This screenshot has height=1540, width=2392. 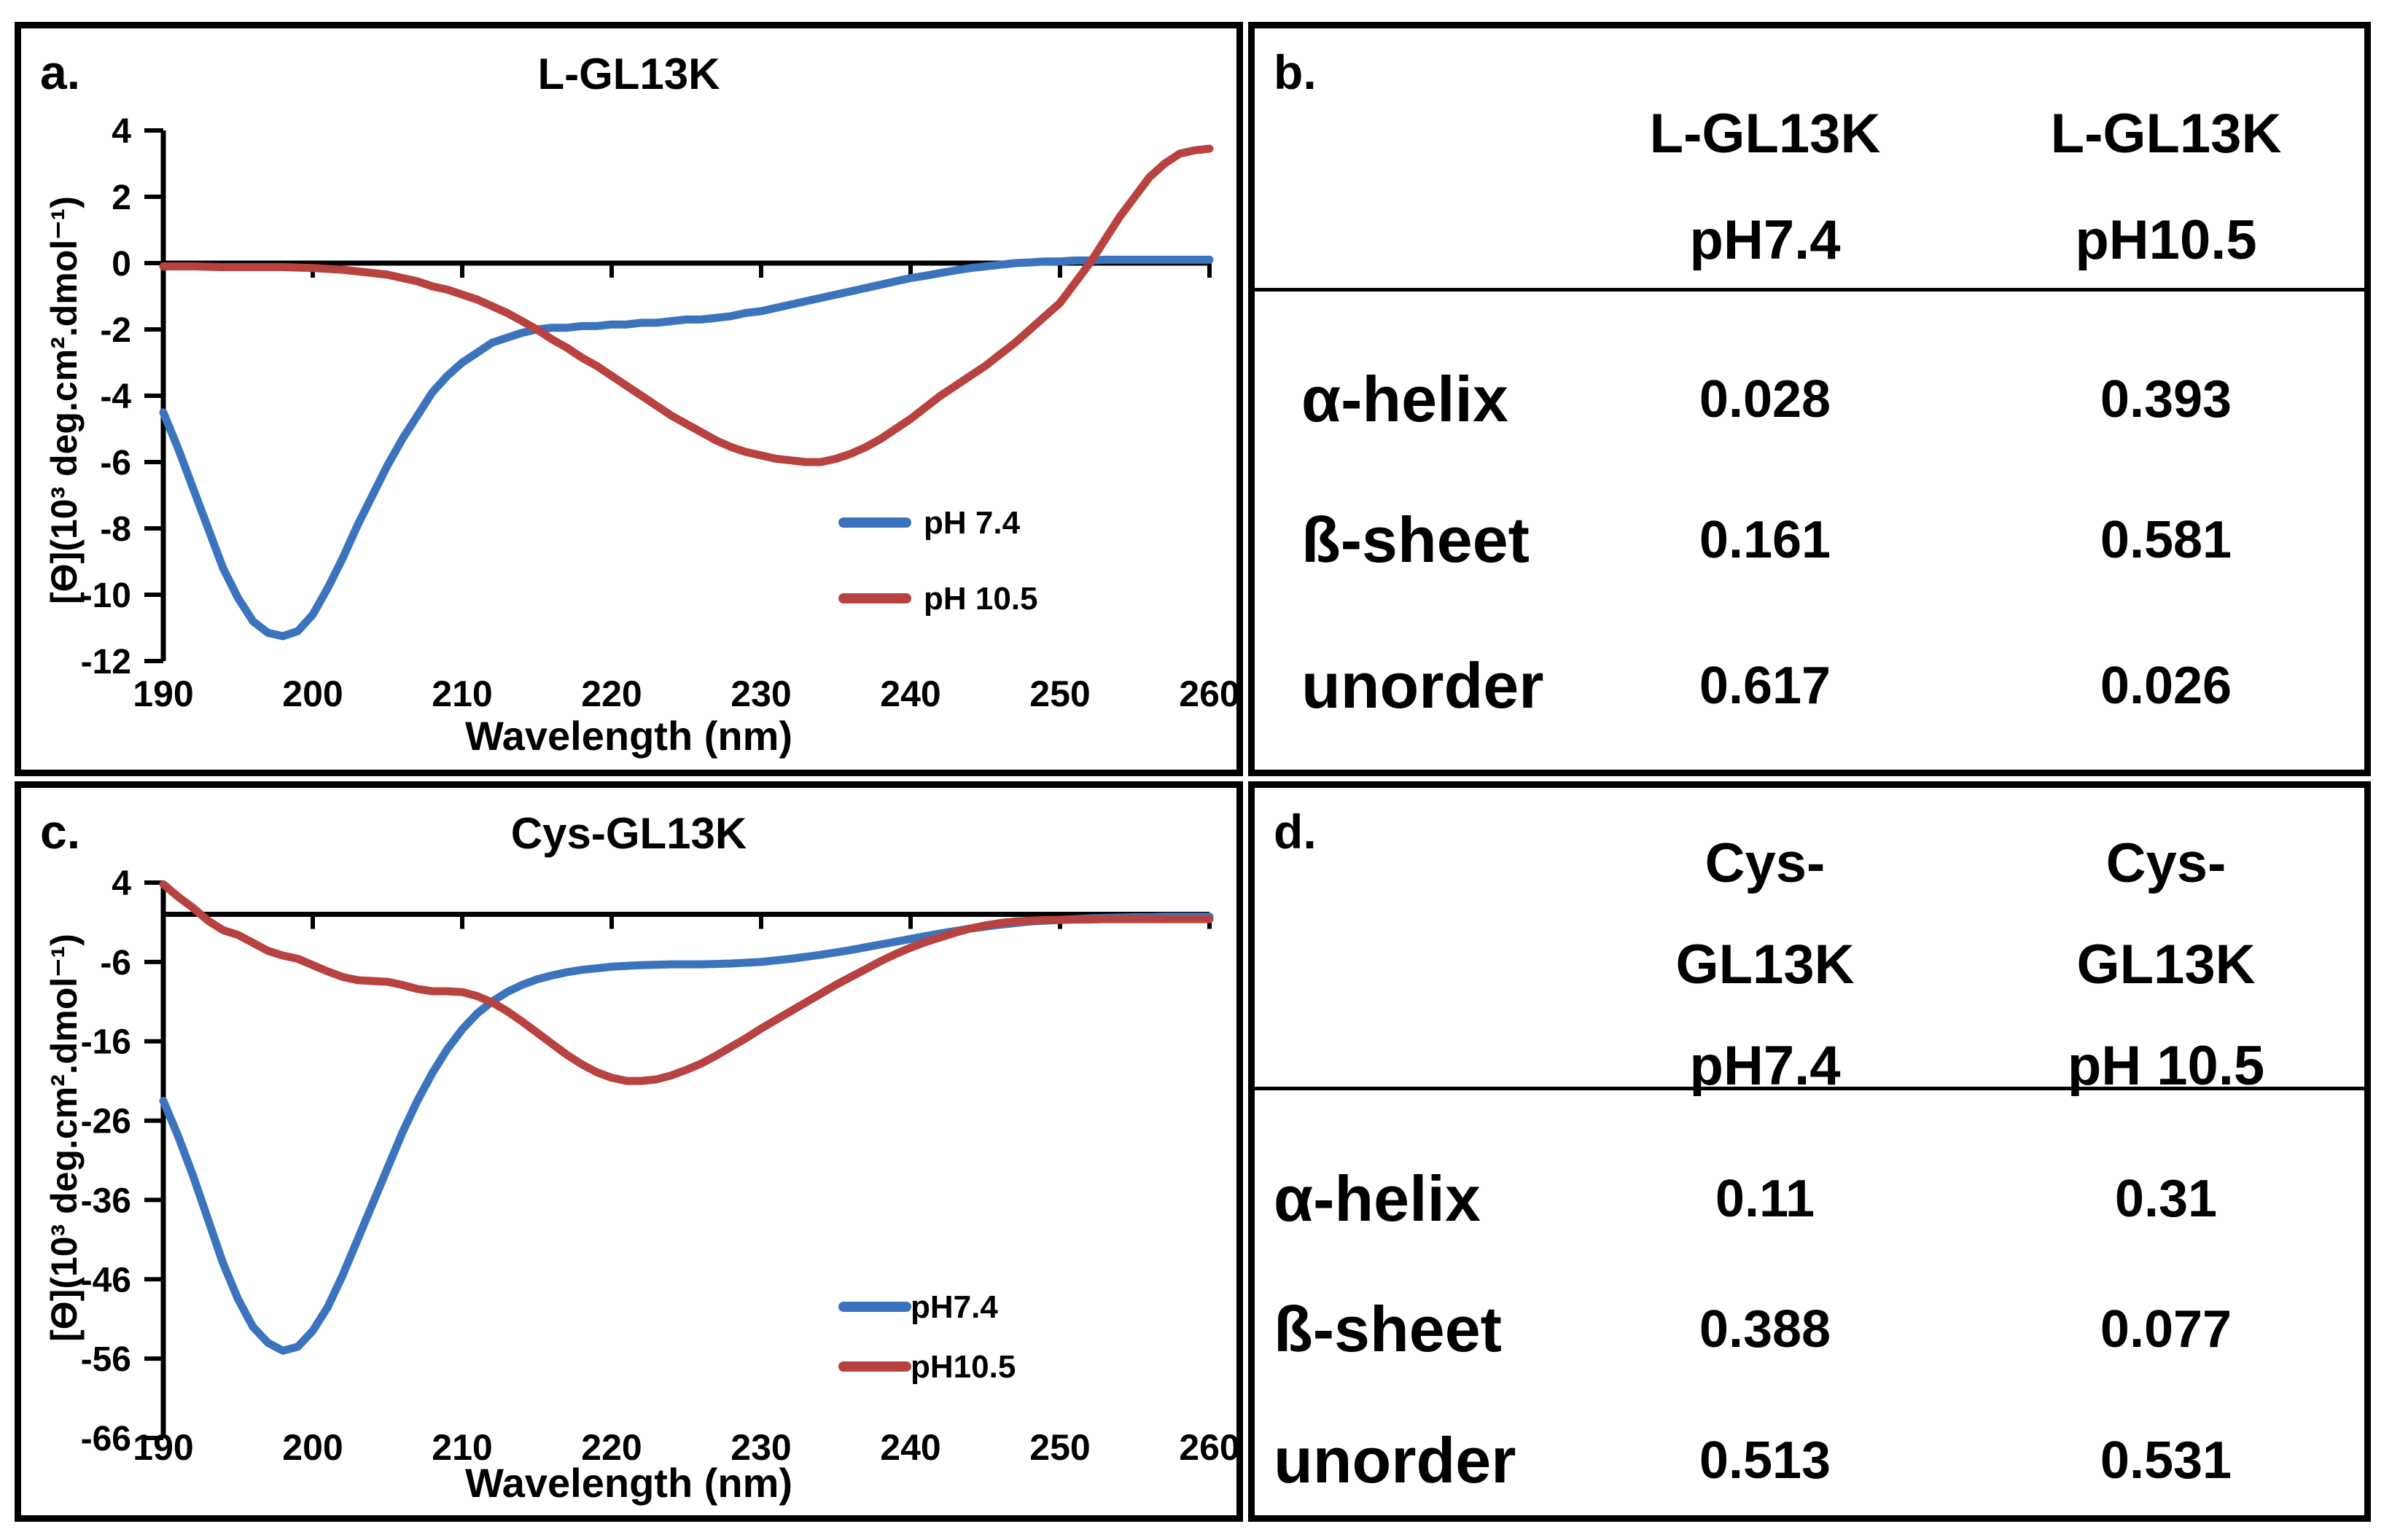 What do you see at coordinates (1295, 832) in the screenshot?
I see `panel-letter-d: d.` at bounding box center [1295, 832].